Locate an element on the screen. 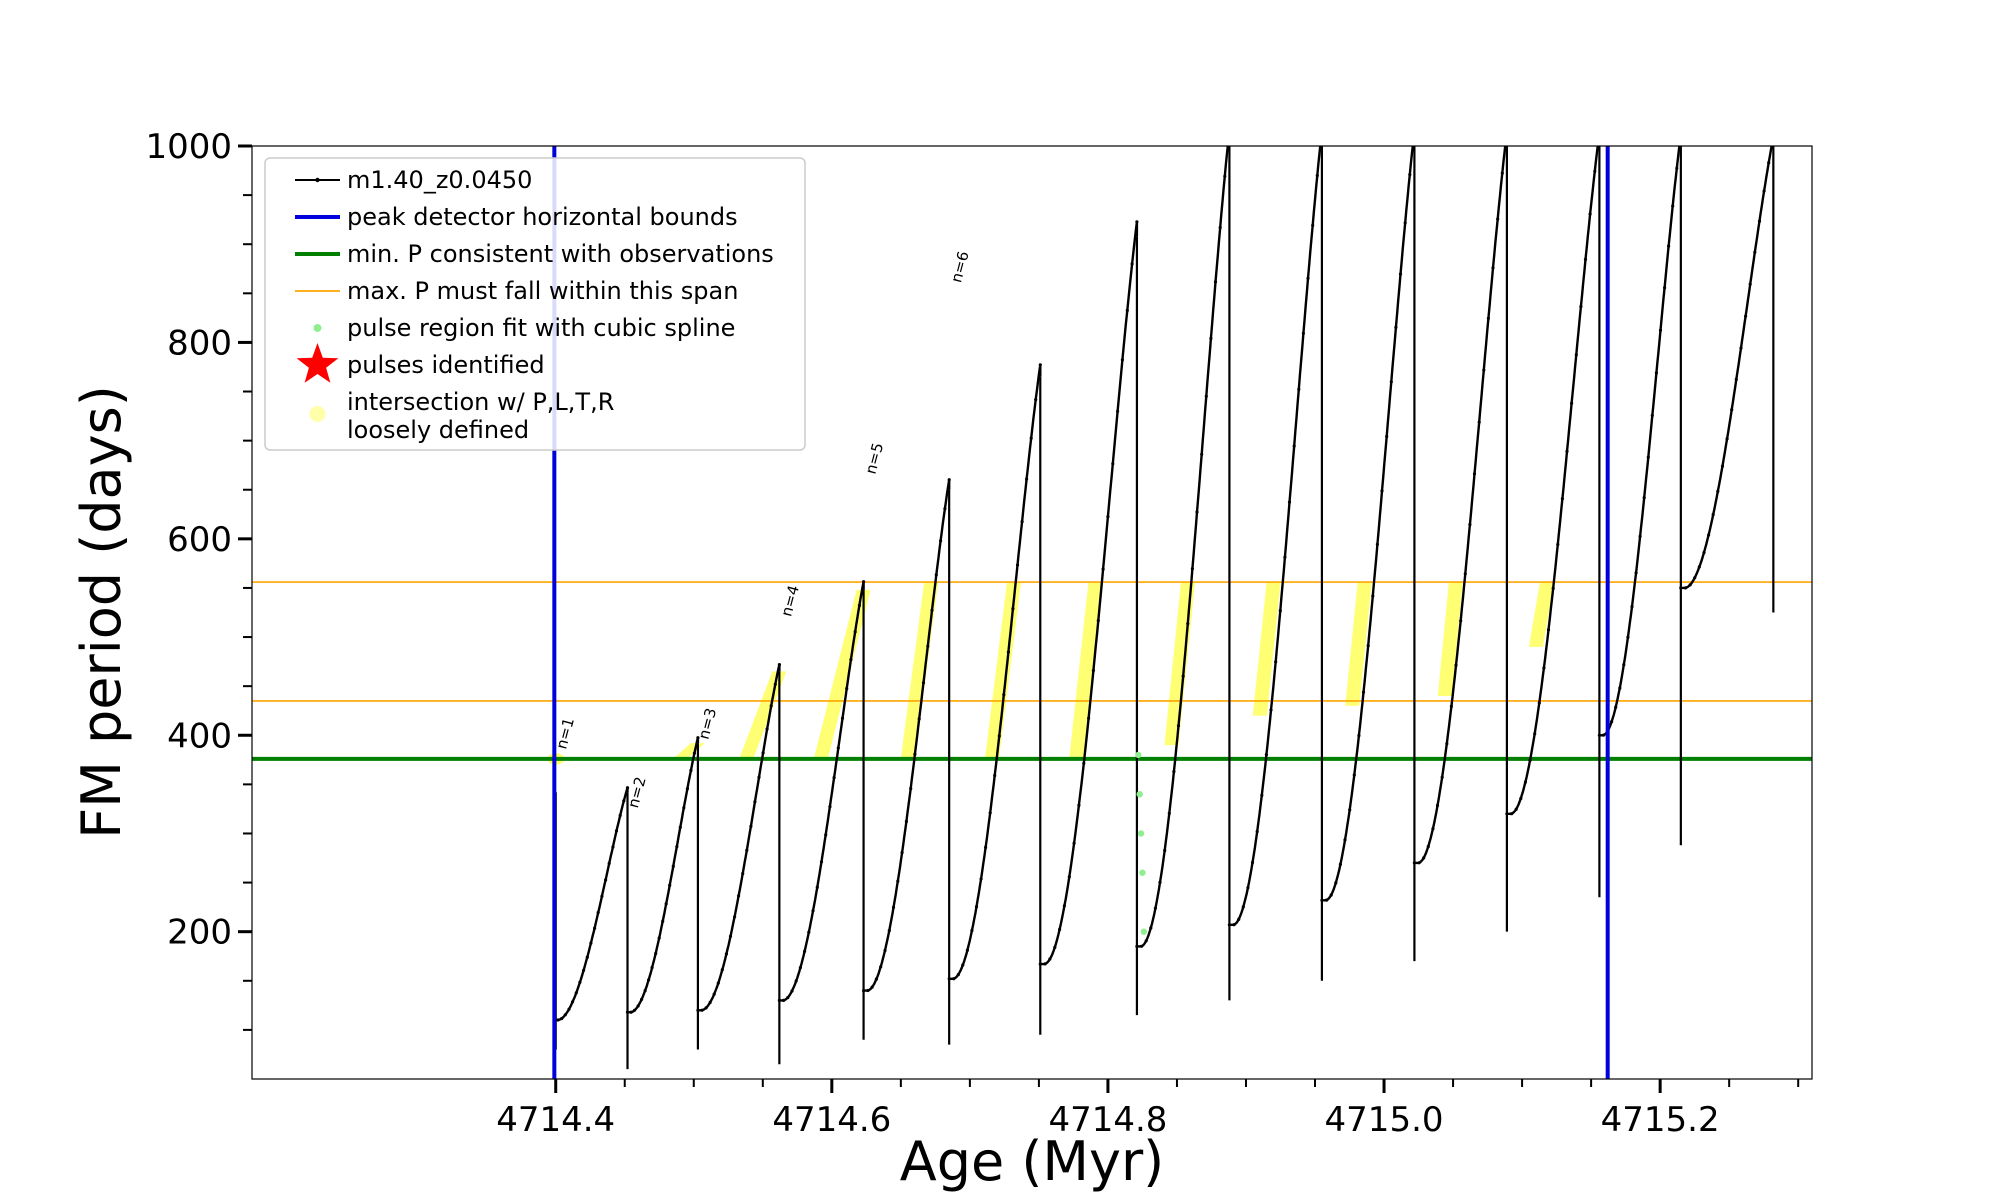 Image resolution: width=2000 pixels, height=1200 pixels. x-tick-label: 4714.6 is located at coordinates (831, 1120).